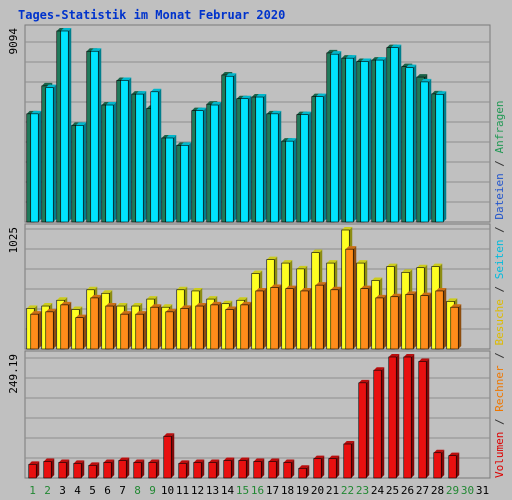  What do you see at coordinates (13, 41) in the screenshot?
I see `y-max-label: 9094` at bounding box center [13, 41].